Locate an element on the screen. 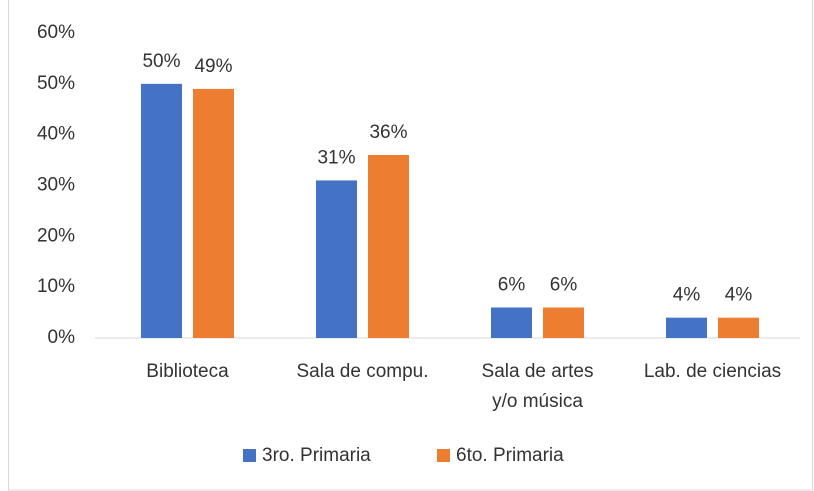 The image size is (814, 491). x-tick-label: Sala de compu. is located at coordinates (362, 371).